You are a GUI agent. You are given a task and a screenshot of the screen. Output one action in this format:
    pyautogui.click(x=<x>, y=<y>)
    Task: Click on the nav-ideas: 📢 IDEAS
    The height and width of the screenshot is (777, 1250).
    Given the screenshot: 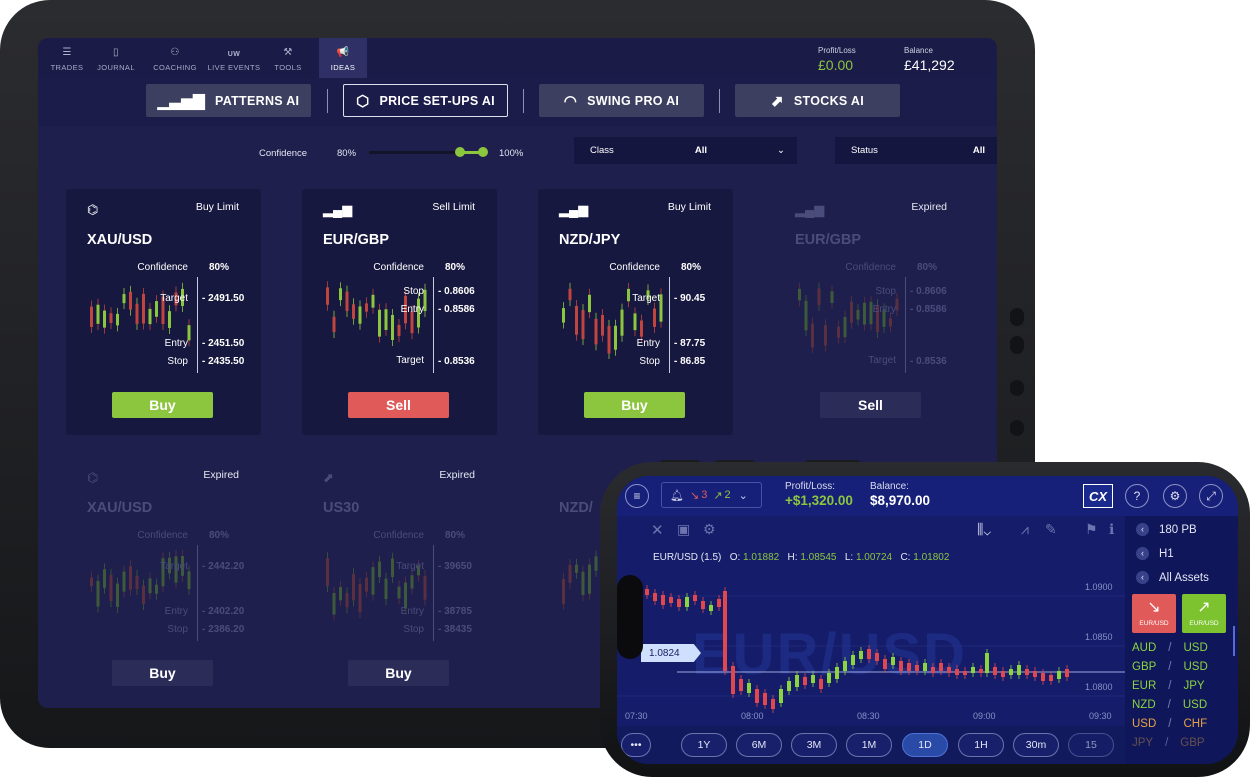 What is the action you would take?
    pyautogui.click(x=343, y=58)
    